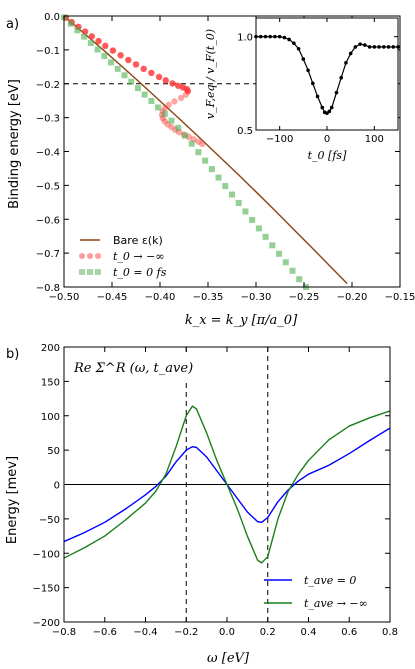 The height and width of the screenshot is (669, 415). Describe the element at coordinates (279, 139) in the screenshot. I see `inset-x-tick-label: −100` at that location.